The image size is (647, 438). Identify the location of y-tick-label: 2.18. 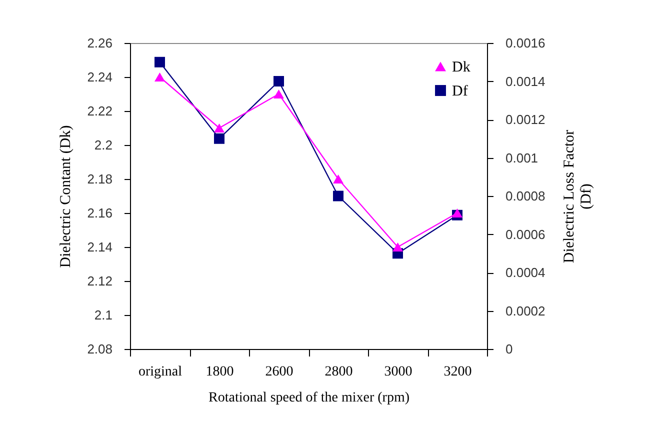
(99, 179).